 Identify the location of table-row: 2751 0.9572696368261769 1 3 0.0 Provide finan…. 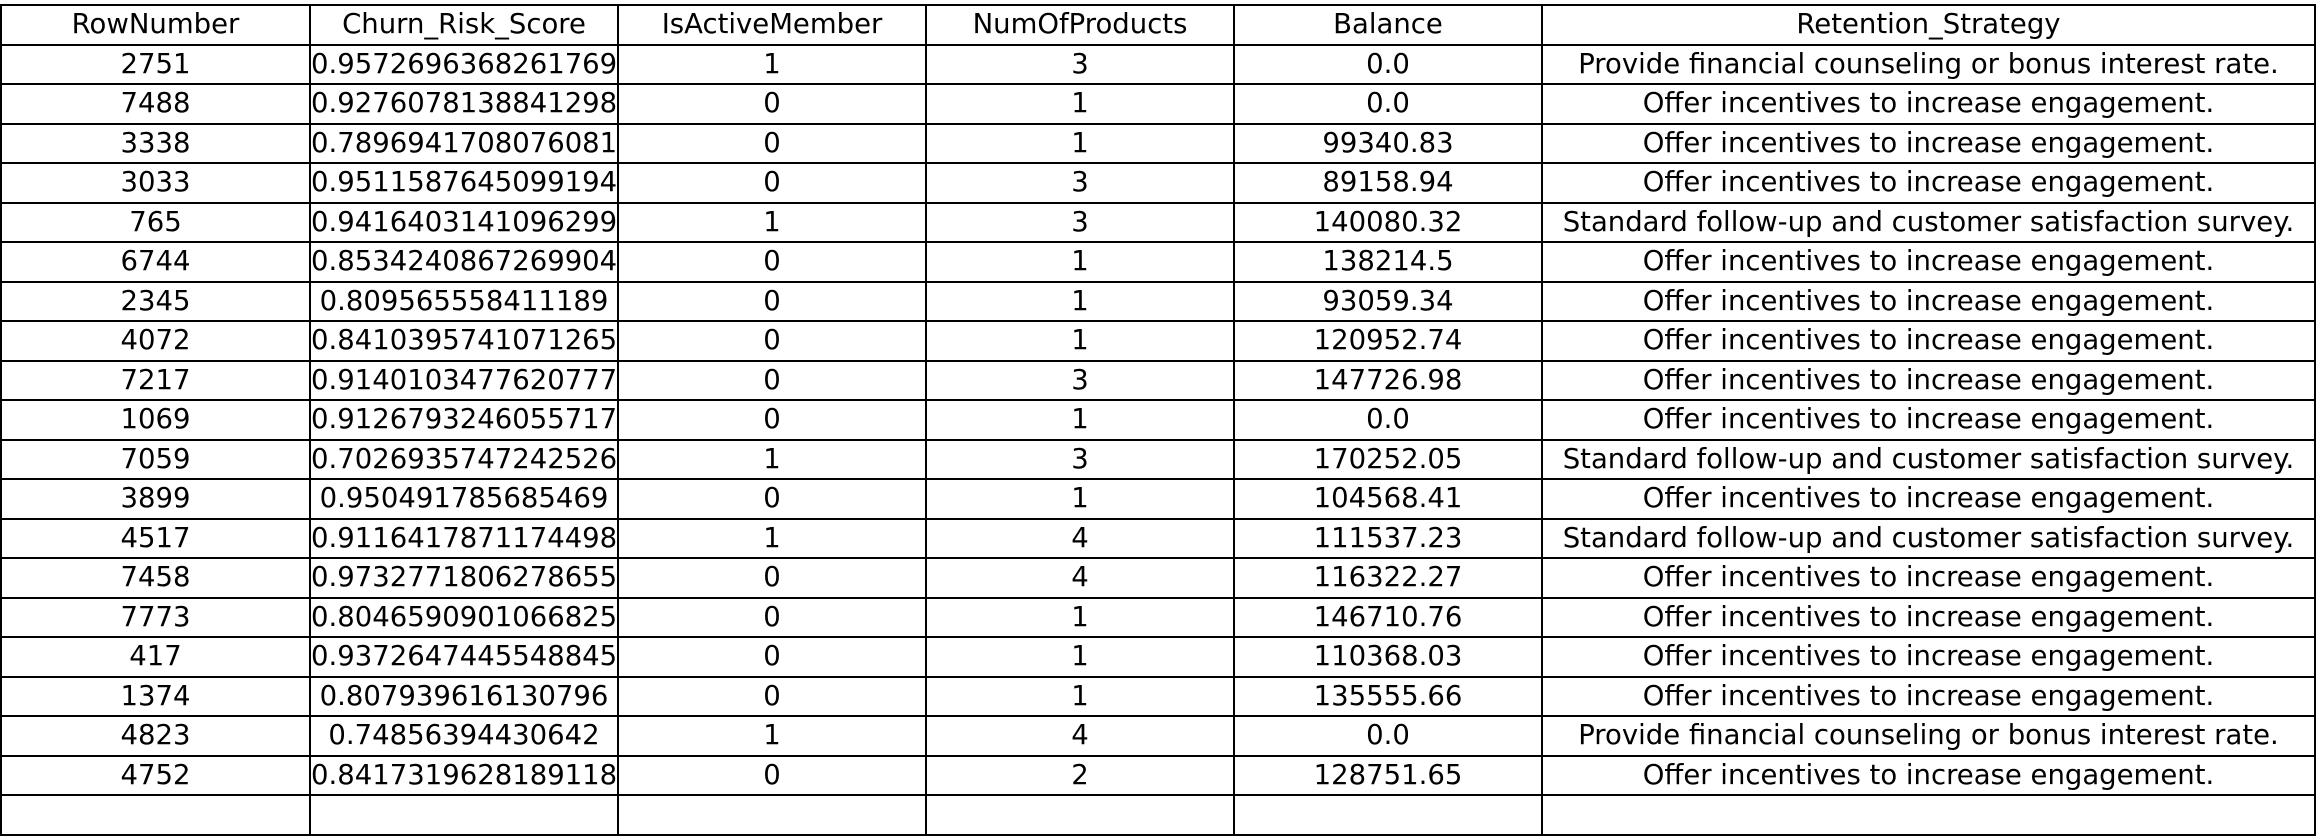
(1158, 64).